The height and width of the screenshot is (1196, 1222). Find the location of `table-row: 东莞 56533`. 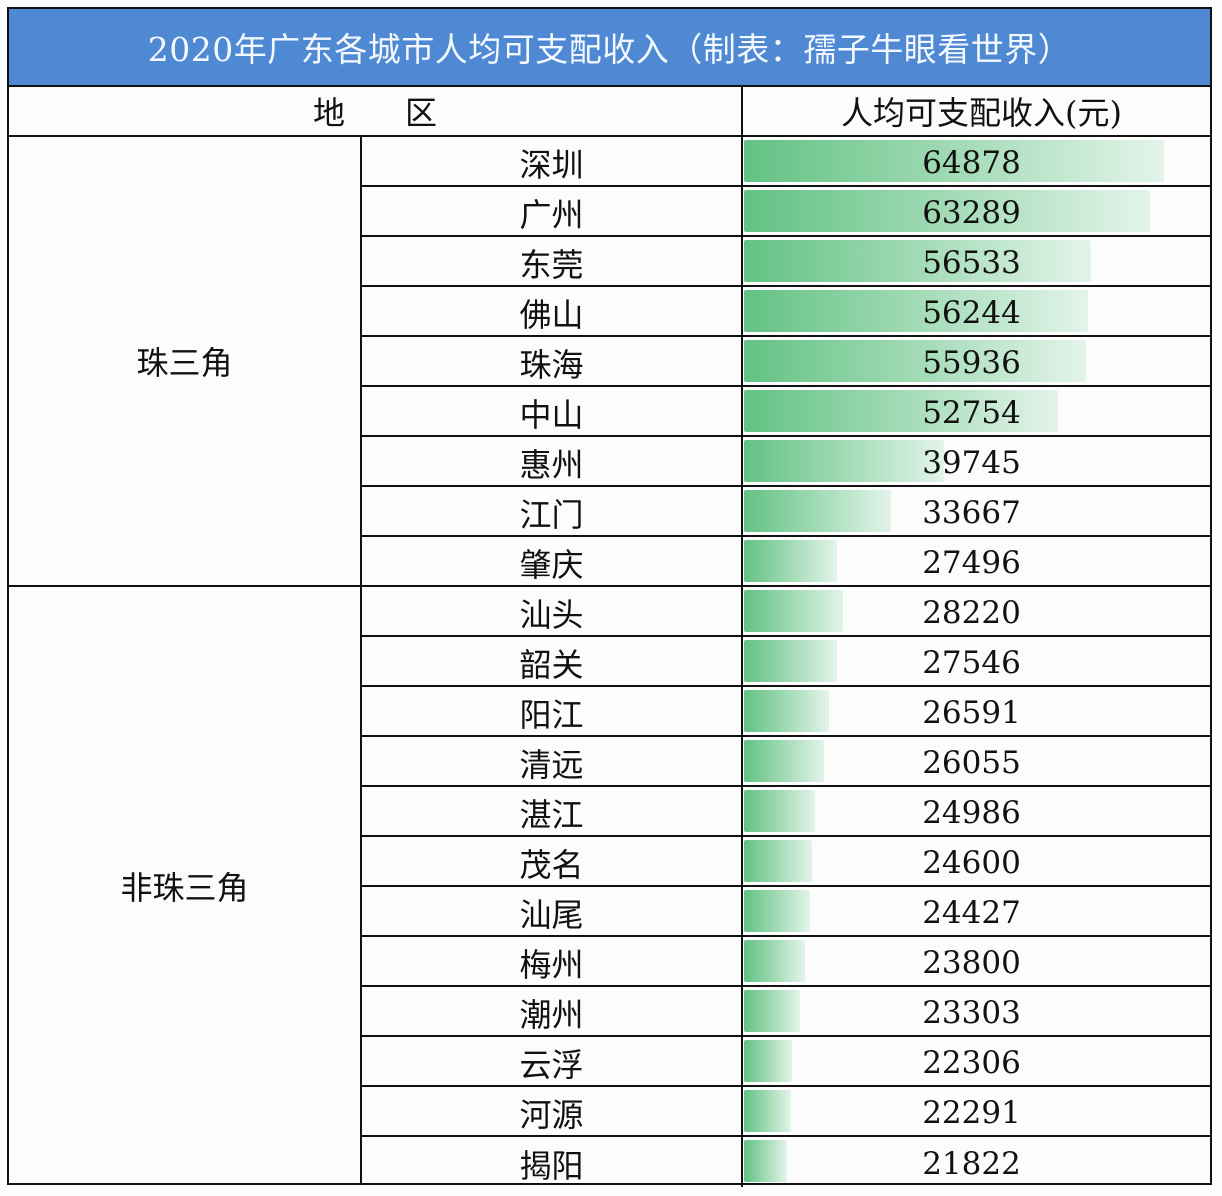

table-row: 东莞 56533 is located at coordinates (786, 262).